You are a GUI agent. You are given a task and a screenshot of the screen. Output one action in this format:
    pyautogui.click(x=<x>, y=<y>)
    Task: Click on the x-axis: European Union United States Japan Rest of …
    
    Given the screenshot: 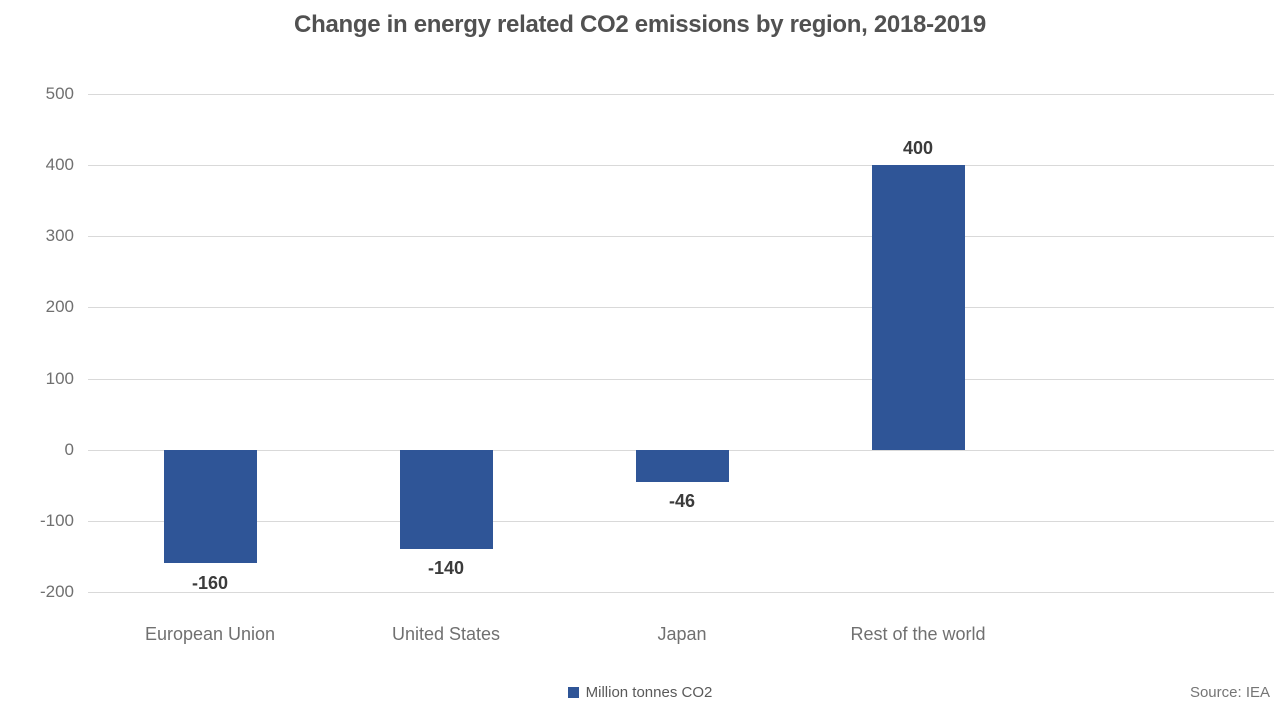 What is the action you would take?
    pyautogui.click(x=681, y=638)
    